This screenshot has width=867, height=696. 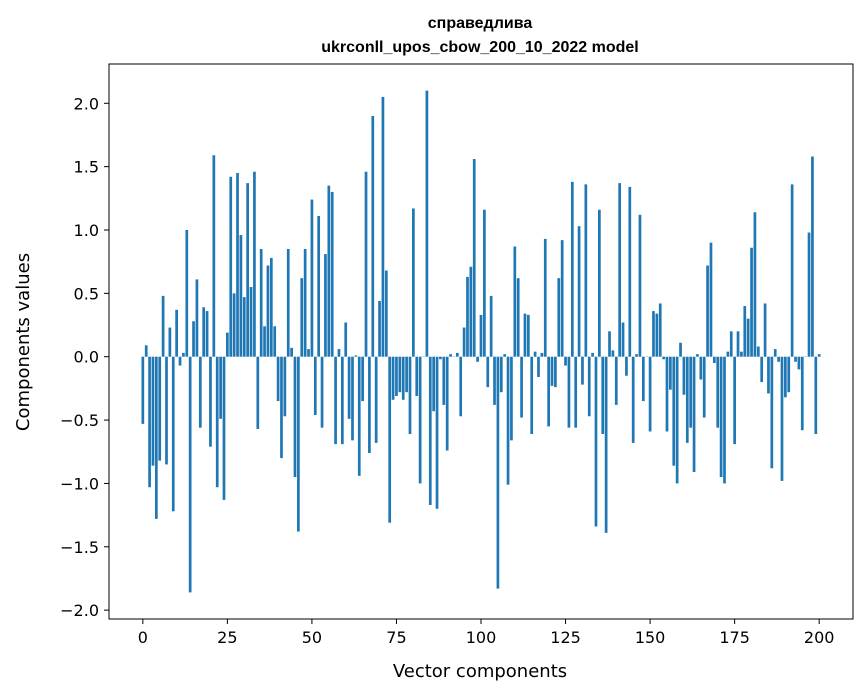 What do you see at coordinates (734, 637) in the screenshot?
I see `x-tick-label: 175` at bounding box center [734, 637].